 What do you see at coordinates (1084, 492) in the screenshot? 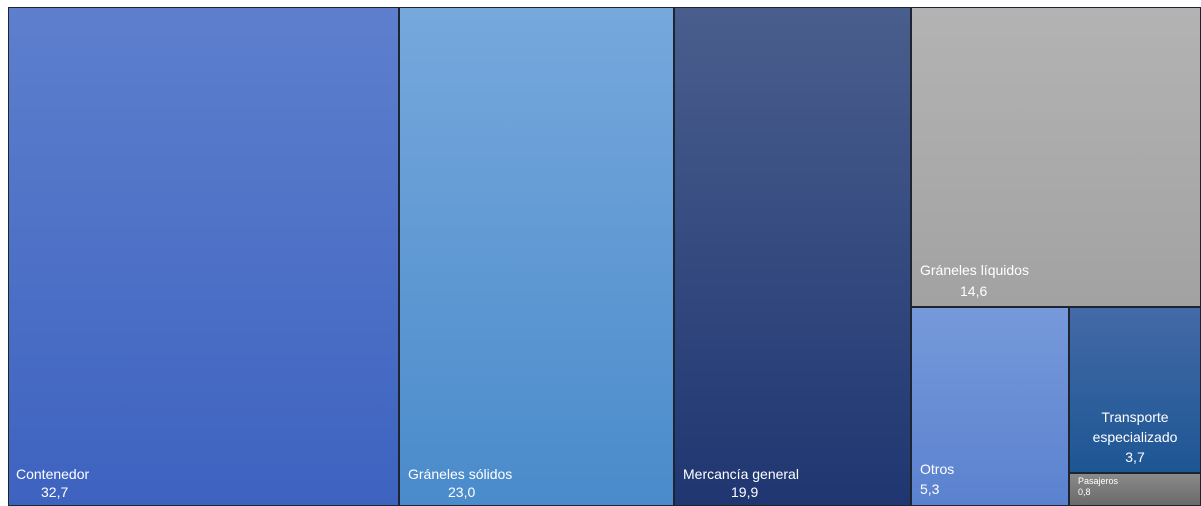
I see `tile-value: 0,8` at bounding box center [1084, 492].